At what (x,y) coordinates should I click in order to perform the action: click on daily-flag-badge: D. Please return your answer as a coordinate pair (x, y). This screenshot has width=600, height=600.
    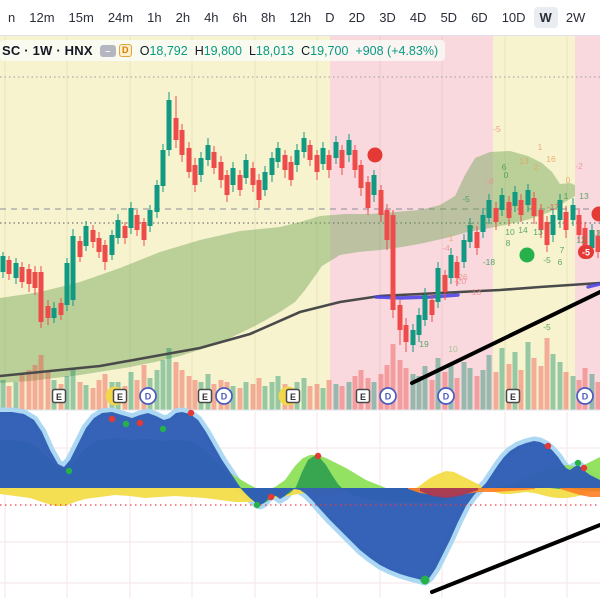
    Looking at the image, I should click on (125, 50).